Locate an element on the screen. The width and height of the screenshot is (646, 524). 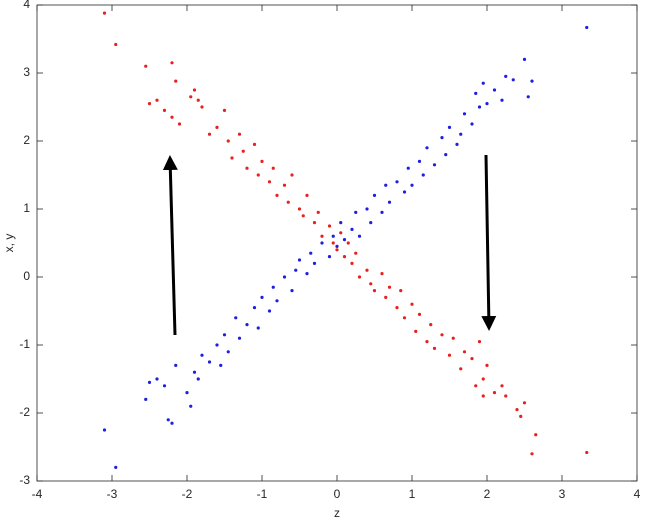
x-tick-label: -1 is located at coordinates (262, 494).